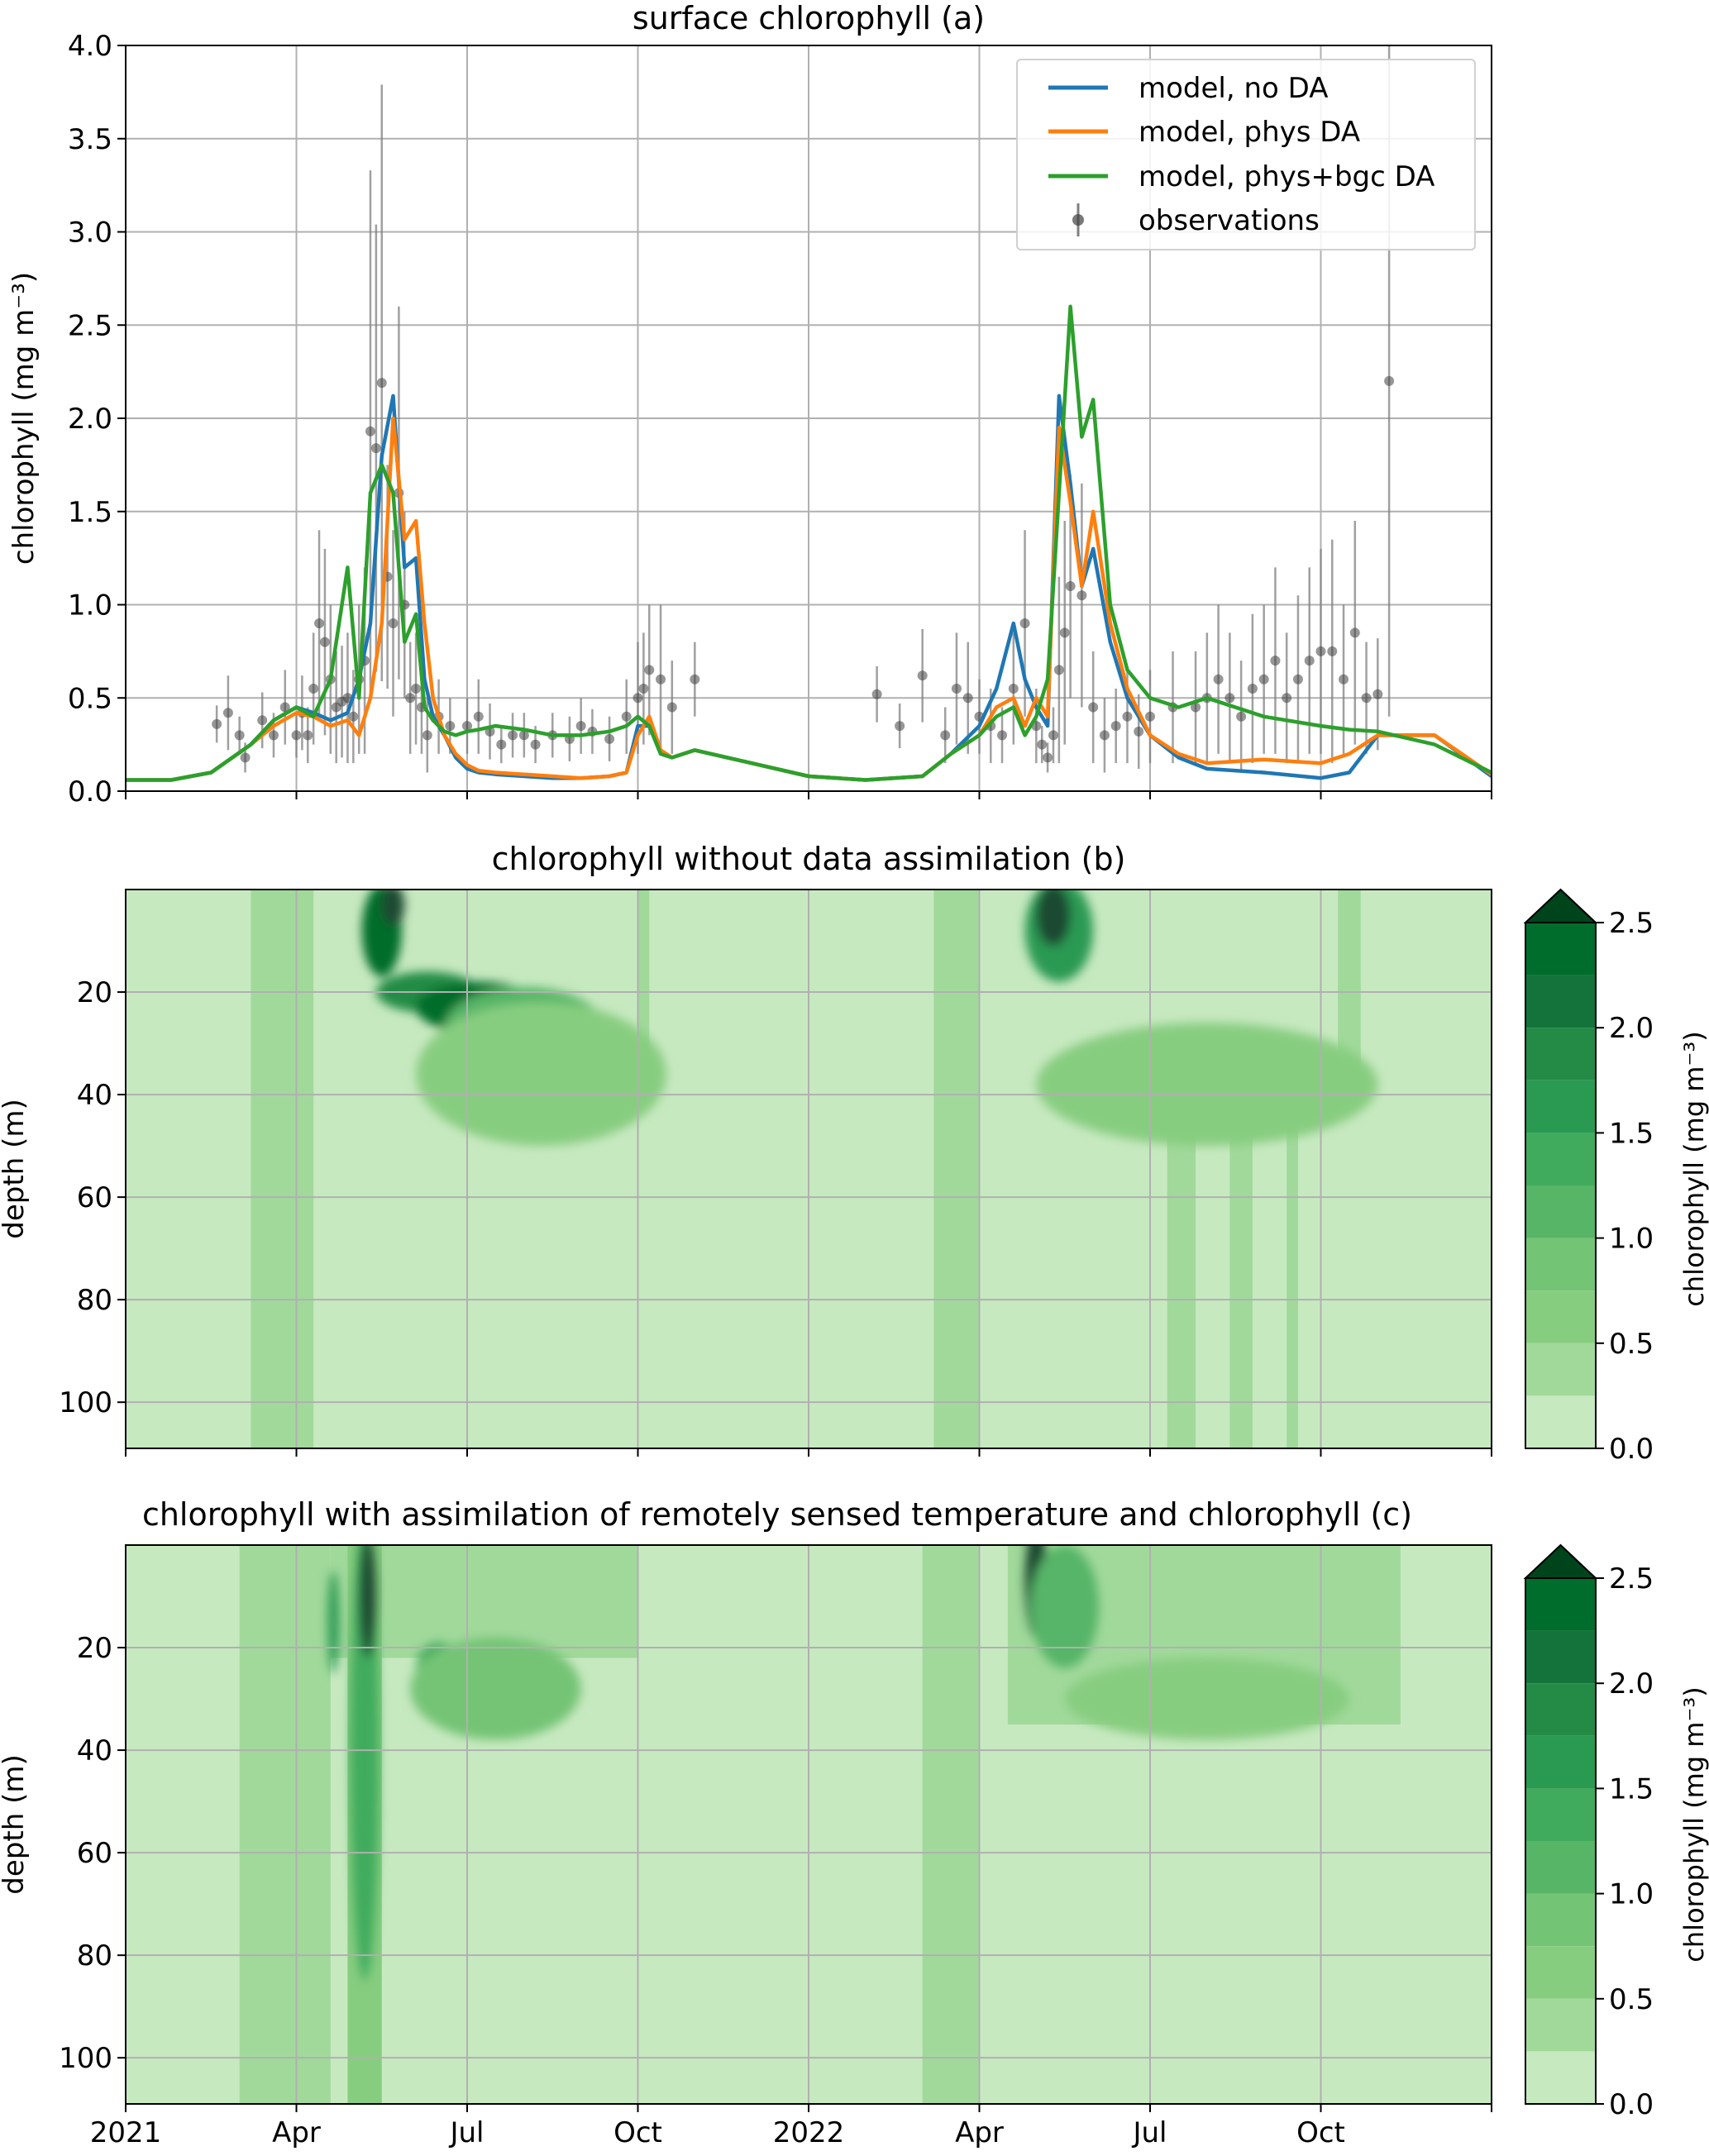 This screenshot has height=2156, width=1709. What do you see at coordinates (94, 992) in the screenshot?
I see `panel-b-ytick-label: 20` at bounding box center [94, 992].